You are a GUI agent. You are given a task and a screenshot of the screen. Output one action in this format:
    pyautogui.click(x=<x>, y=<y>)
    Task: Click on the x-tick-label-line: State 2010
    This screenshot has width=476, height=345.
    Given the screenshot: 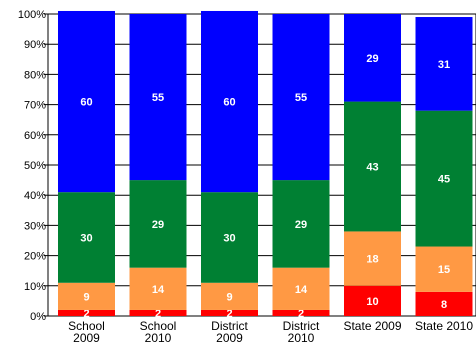 What is the action you would take?
    pyautogui.click(x=444, y=326)
    